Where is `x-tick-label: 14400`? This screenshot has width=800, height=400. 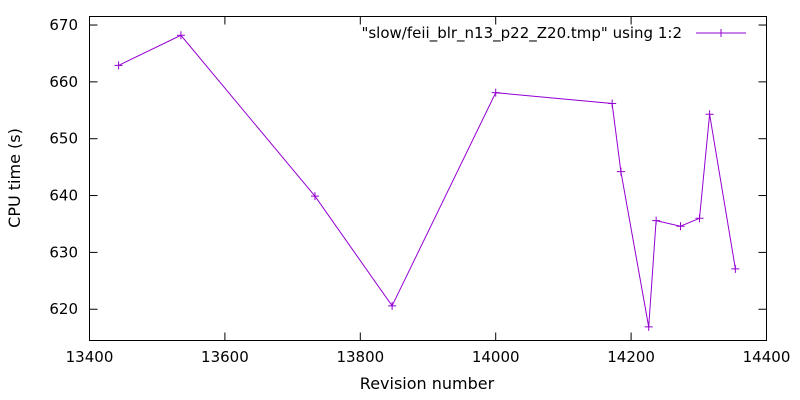 x-tick-label: 14400 is located at coordinates (767, 357).